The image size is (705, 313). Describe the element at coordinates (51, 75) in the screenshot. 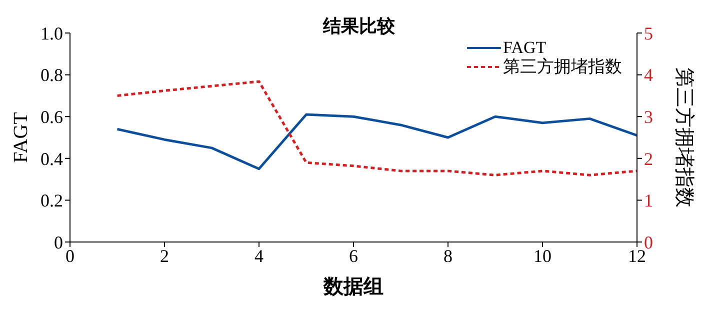

I see `y-tick-label: 0.8` at that location.